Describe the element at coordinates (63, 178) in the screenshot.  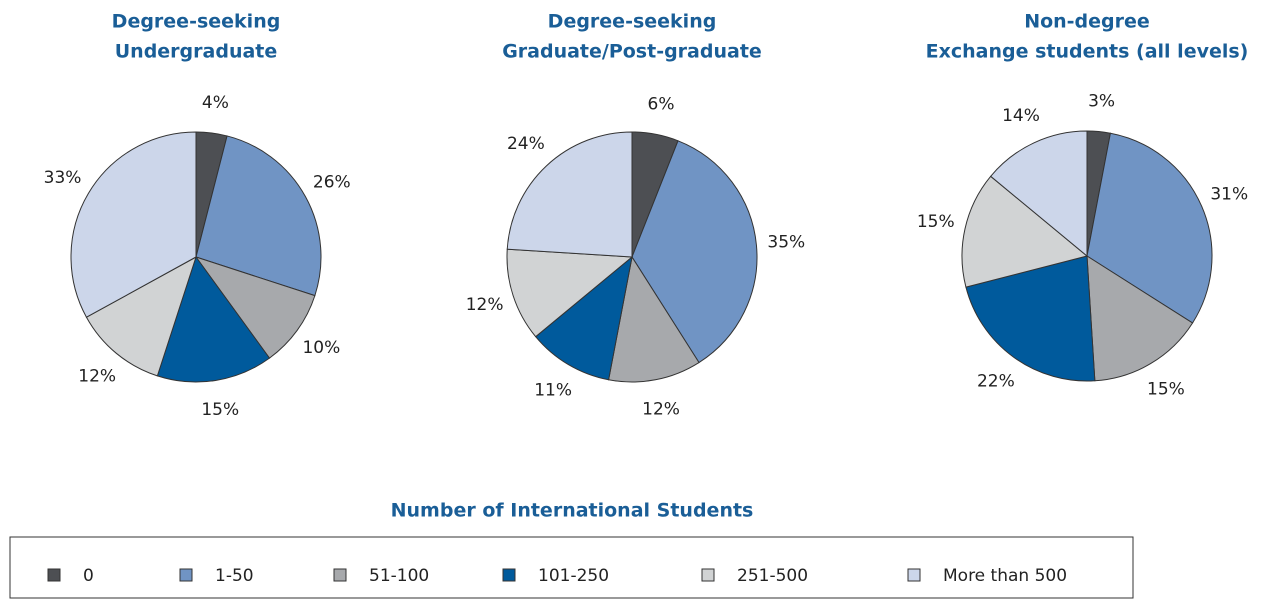
I see `data-label: 33%` at that location.